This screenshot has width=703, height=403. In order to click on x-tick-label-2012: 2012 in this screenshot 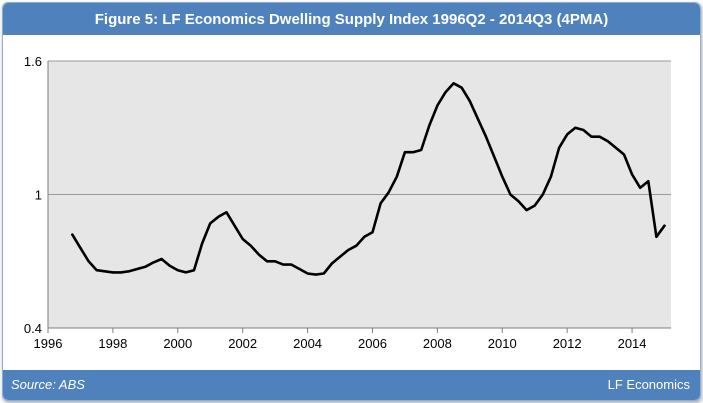, I will do `click(567, 343)`.